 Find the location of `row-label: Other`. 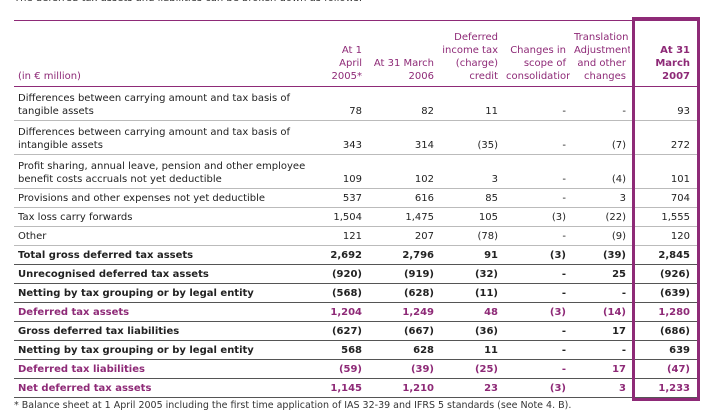

row-label: Other is located at coordinates (164, 236).